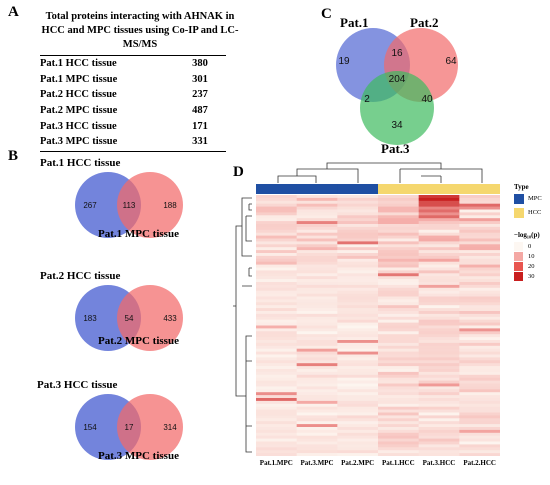  Describe the element at coordinates (133, 64) in the screenshot. I see `table-row: Pat.1 HCC tissue 380` at that location.